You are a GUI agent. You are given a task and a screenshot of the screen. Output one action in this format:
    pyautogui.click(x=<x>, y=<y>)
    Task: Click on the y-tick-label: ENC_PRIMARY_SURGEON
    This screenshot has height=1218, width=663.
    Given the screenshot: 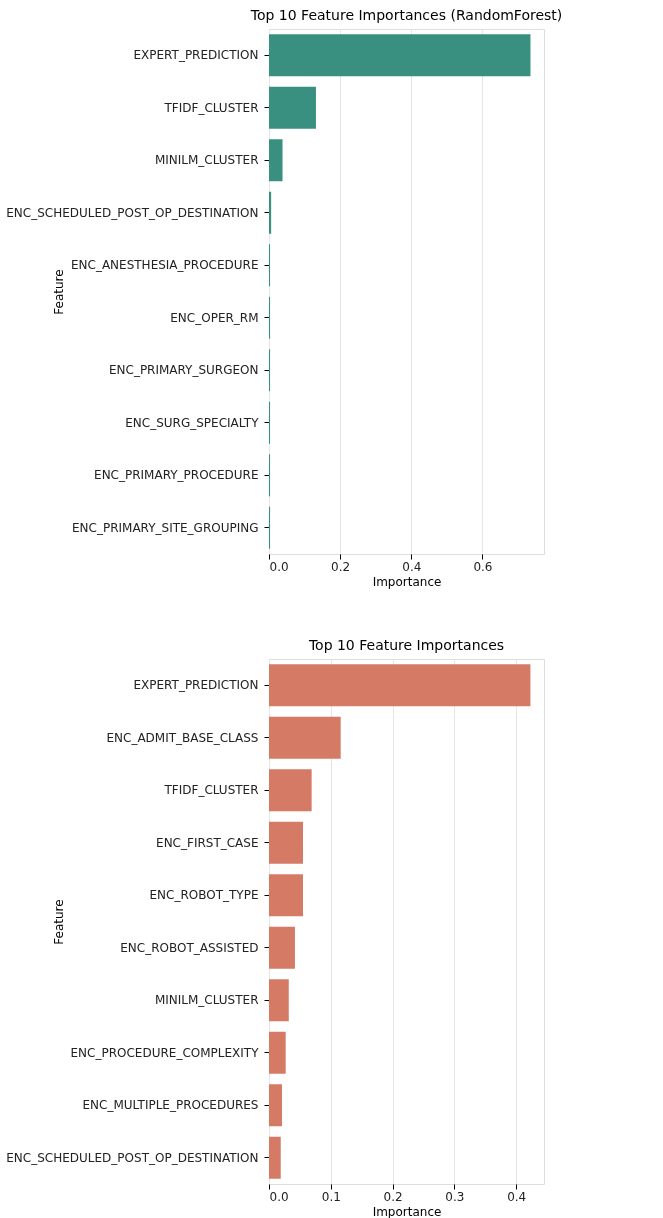 What is the action you would take?
    pyautogui.click(x=183, y=370)
    